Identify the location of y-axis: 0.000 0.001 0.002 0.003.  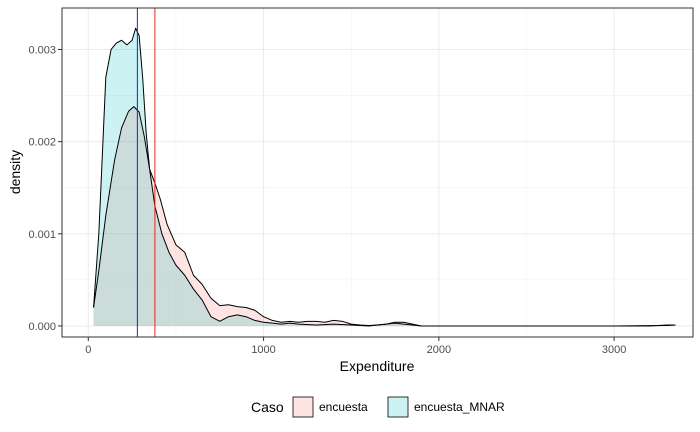
(45, 188).